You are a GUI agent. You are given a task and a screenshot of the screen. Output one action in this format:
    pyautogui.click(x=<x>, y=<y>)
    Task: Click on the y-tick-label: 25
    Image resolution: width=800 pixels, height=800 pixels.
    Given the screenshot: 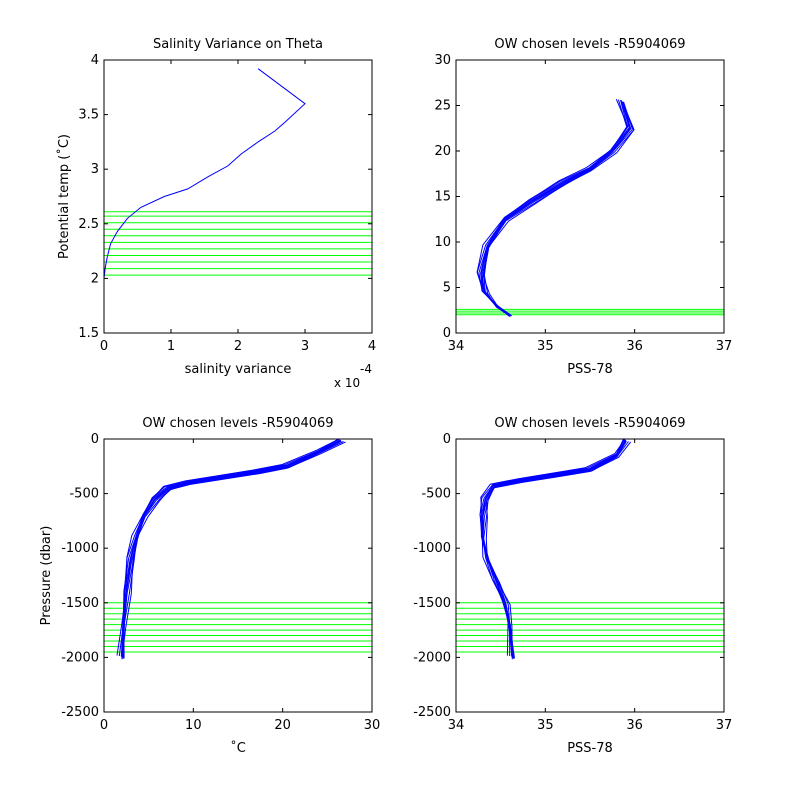 What is the action you would take?
    pyautogui.click(x=442, y=106)
    